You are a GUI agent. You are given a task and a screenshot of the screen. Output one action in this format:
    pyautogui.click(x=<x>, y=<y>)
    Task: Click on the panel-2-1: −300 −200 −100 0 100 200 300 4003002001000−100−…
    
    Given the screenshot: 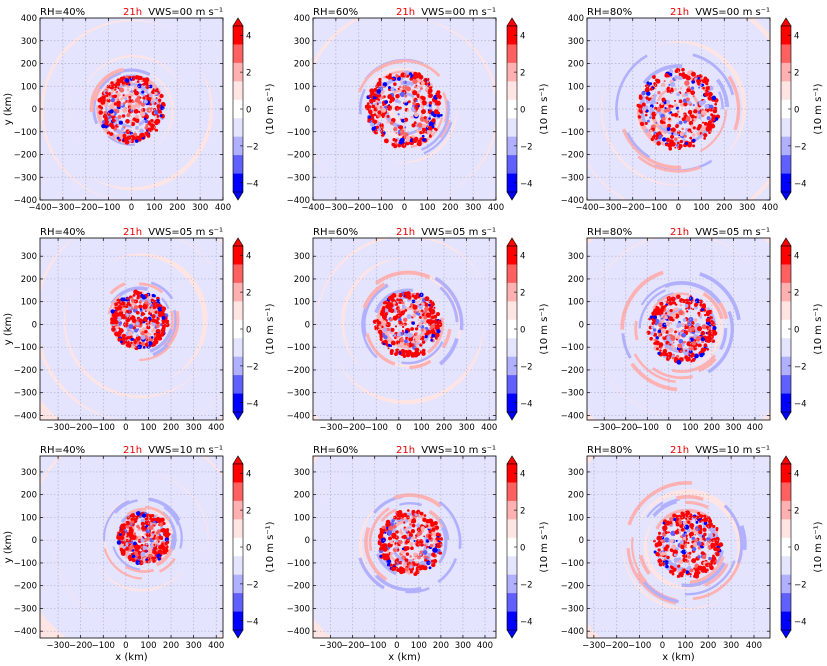 What is the action you would take?
    pyautogui.click(x=139, y=330)
    